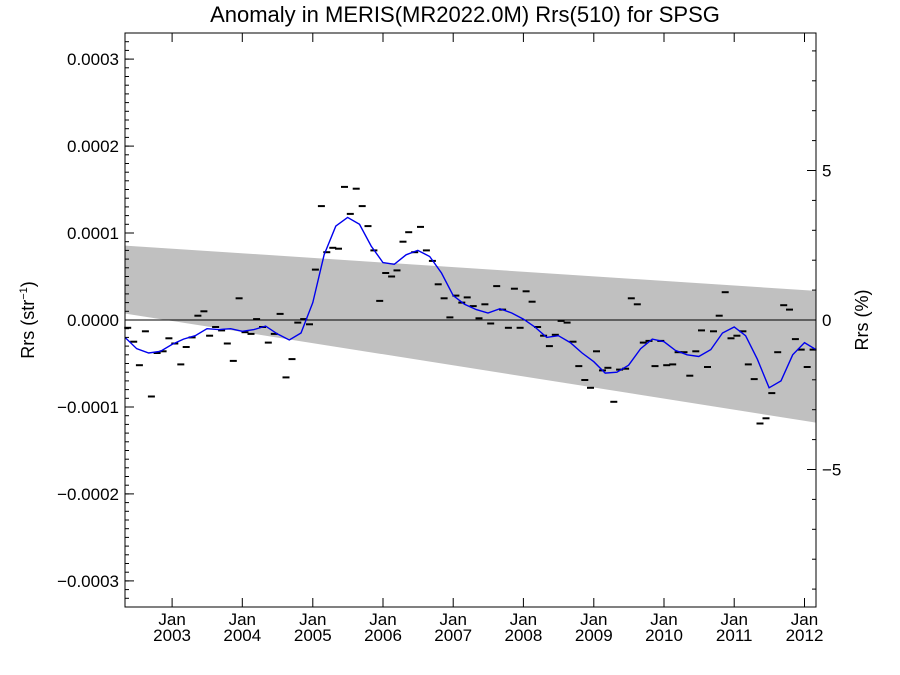  What do you see at coordinates (28, 284) in the screenshot?
I see `y-axis-label-close: )` at bounding box center [28, 284].